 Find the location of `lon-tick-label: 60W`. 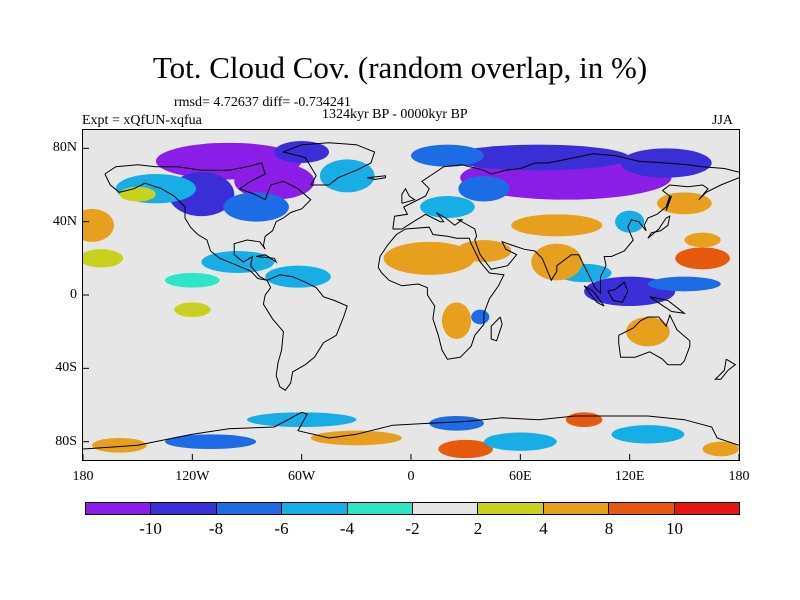

lon-tick-label: 60W is located at coordinates (302, 476).